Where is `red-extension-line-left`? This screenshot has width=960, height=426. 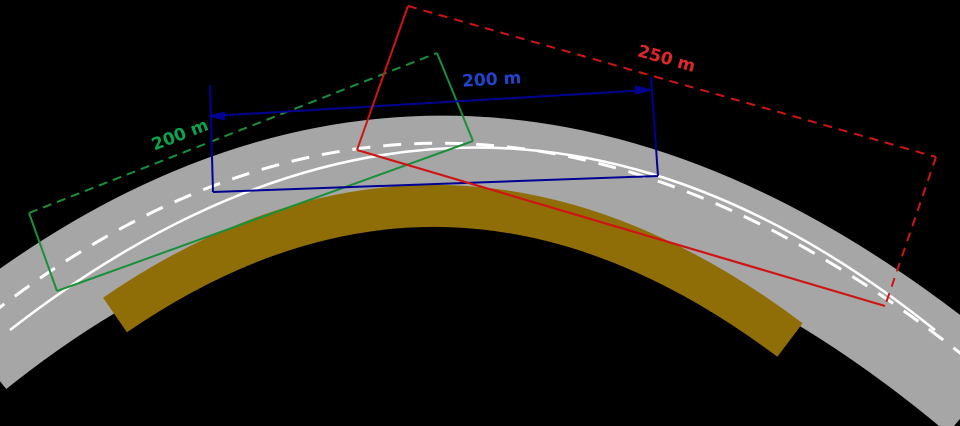
red-extension-line-left is located at coordinates (382, 78).